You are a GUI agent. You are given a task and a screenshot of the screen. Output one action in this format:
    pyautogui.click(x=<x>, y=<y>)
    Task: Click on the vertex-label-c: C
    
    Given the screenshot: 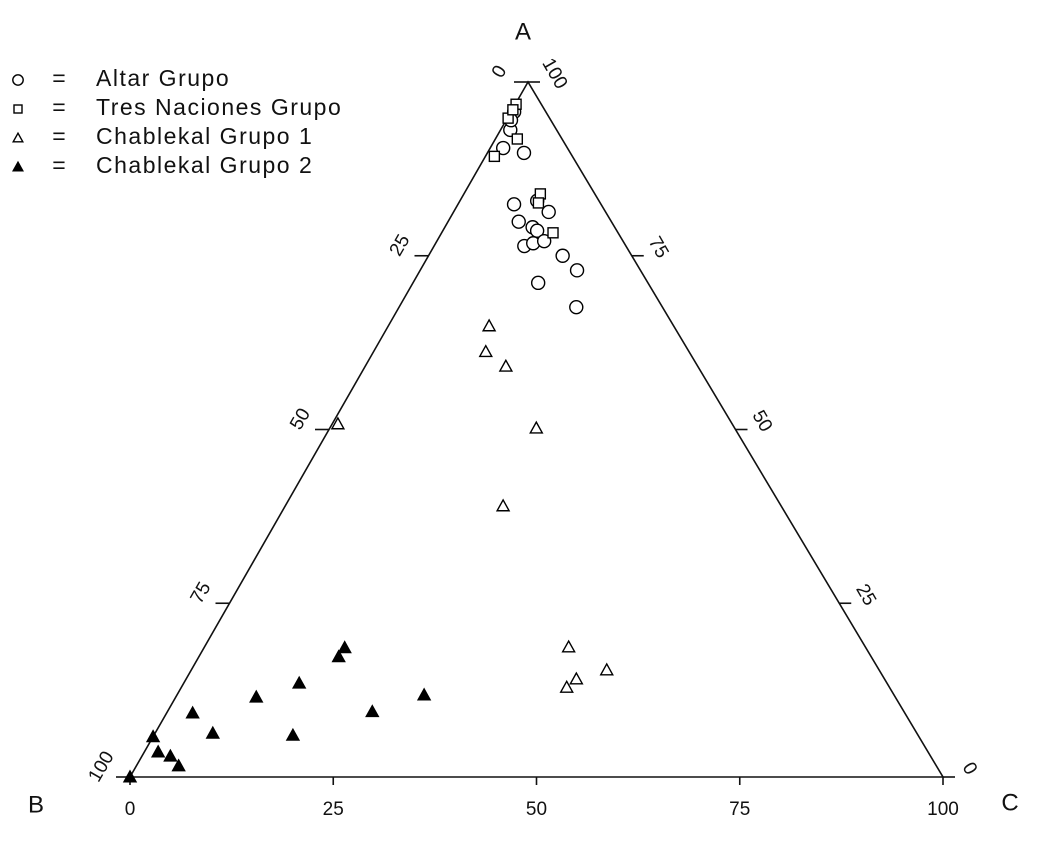 What is the action you would take?
    pyautogui.click(x=1009, y=802)
    